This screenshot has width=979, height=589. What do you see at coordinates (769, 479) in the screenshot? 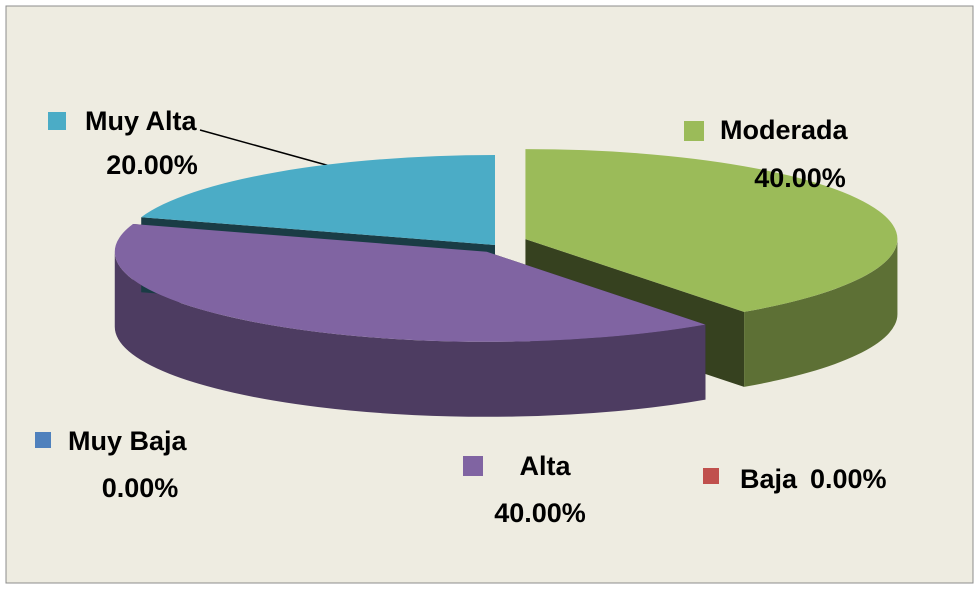
I see `data-label-name: Baja` at bounding box center [769, 479].